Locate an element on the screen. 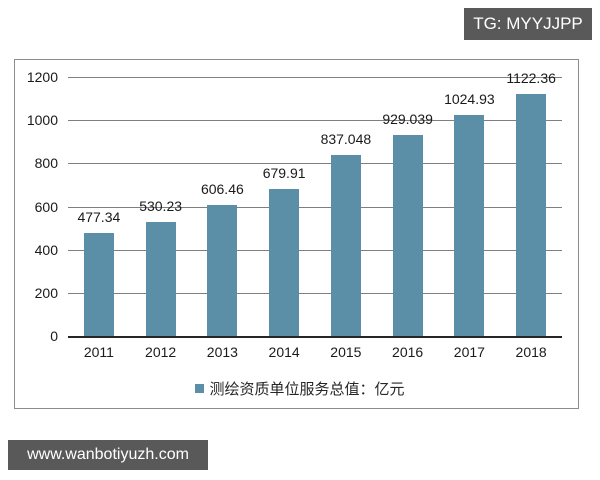 Image resolution: width=600 pixels, height=480 pixels. chart-legend: 测绘资质单位服务总值：亿元 is located at coordinates (300, 388).